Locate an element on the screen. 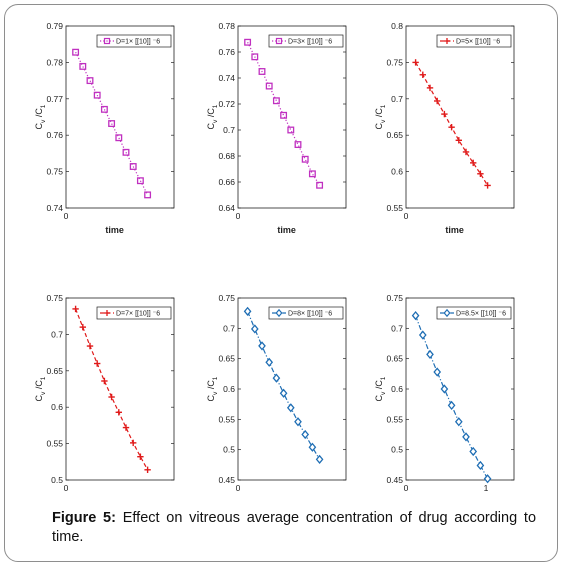 The image size is (564, 568). y-tick-label: 0.74 is located at coordinates (226, 78).